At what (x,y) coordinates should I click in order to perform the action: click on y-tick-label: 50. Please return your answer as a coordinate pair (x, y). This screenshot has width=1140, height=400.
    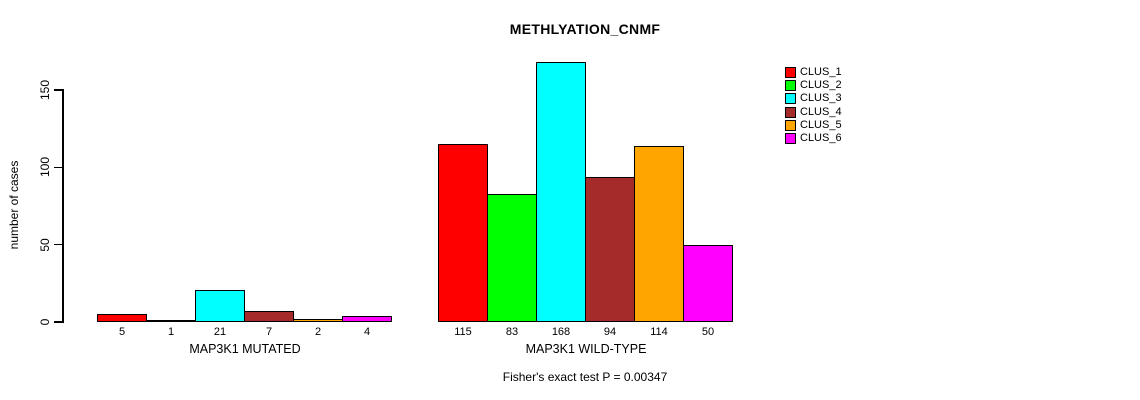
    Looking at the image, I should click on (45, 244).